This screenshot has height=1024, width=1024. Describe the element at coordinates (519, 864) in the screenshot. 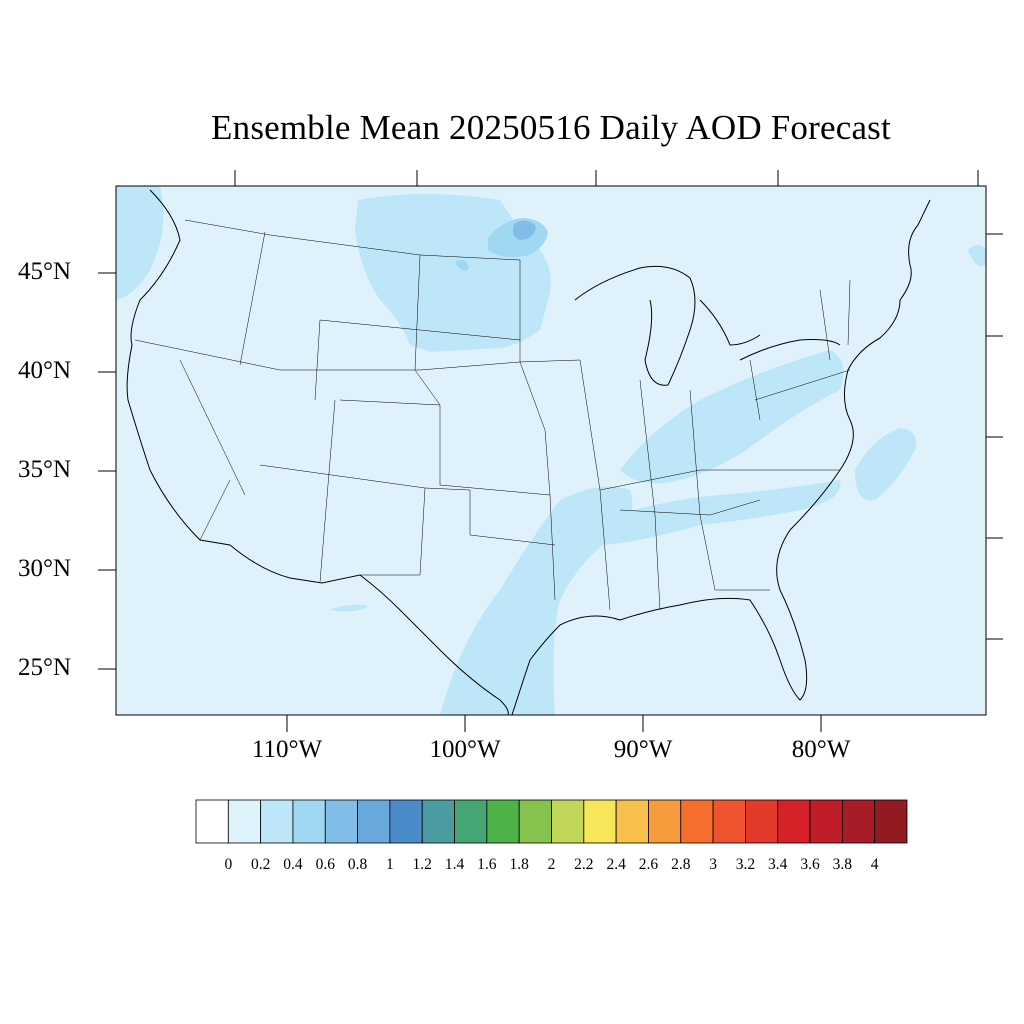

I see `colorbar-tick-label: 1.8` at that location.